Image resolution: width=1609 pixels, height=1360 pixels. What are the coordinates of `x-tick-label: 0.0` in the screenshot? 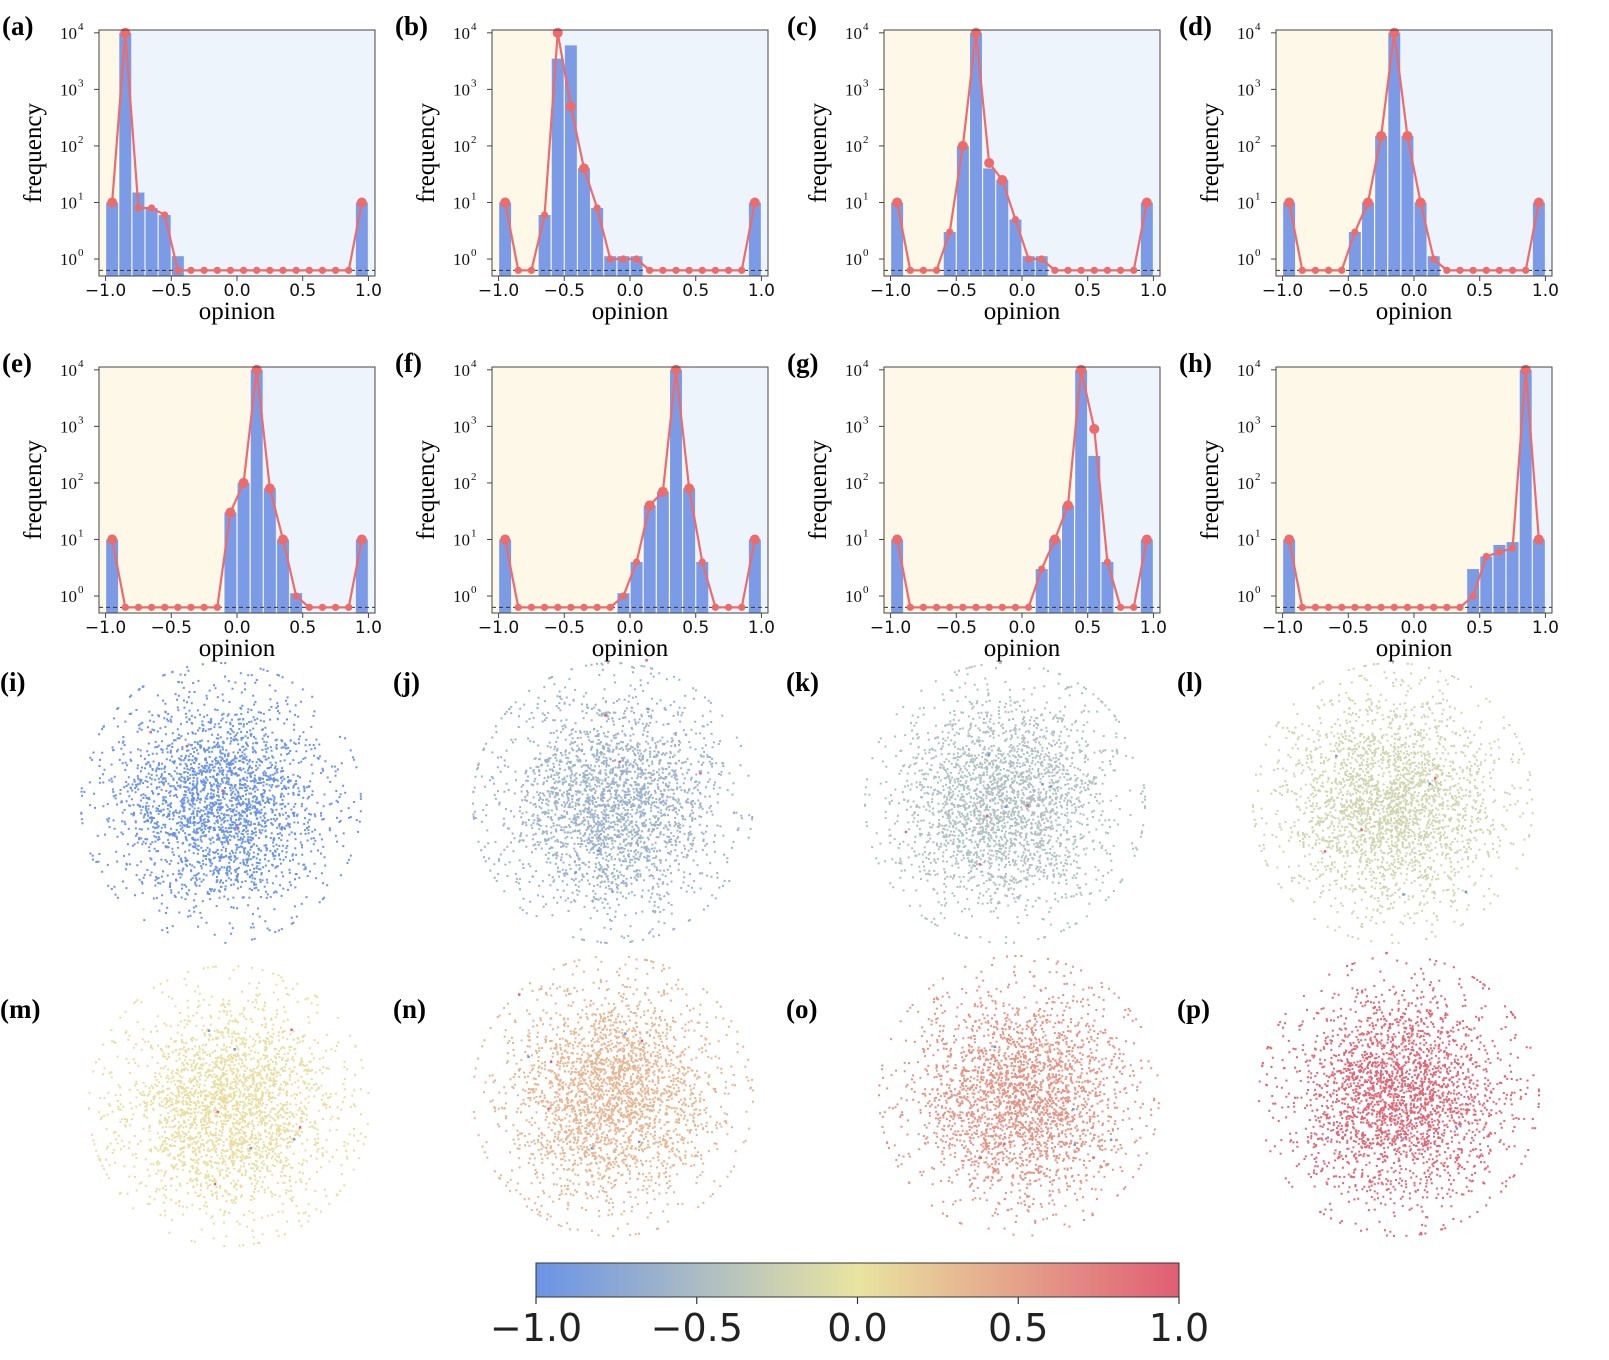 It's located at (1413, 628).